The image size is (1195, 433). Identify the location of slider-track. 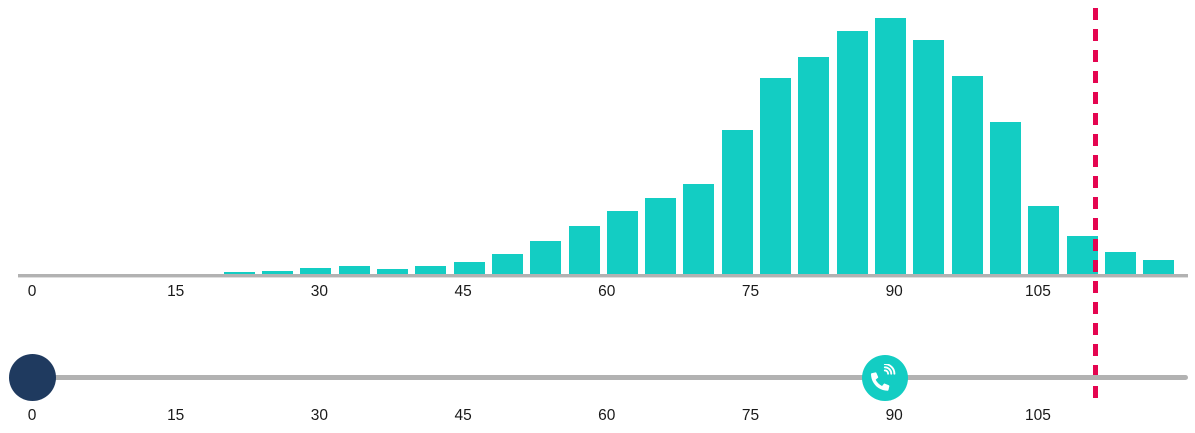
(599, 377).